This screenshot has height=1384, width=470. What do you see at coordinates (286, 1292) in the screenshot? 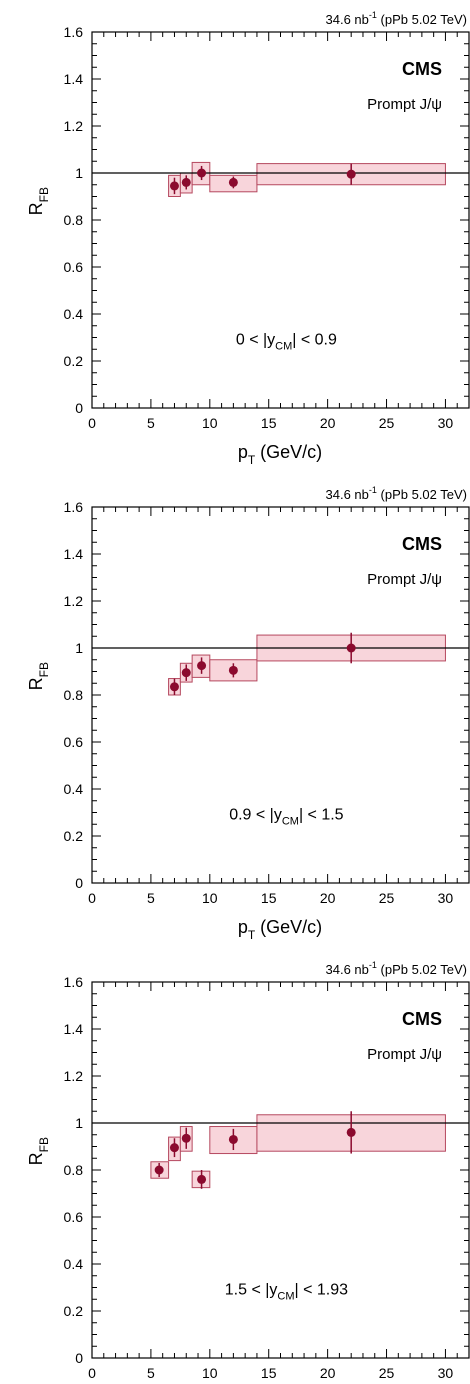
I see `rapidity-range-label: 1.5 < |yCM| < 1.93` at bounding box center [286, 1292].